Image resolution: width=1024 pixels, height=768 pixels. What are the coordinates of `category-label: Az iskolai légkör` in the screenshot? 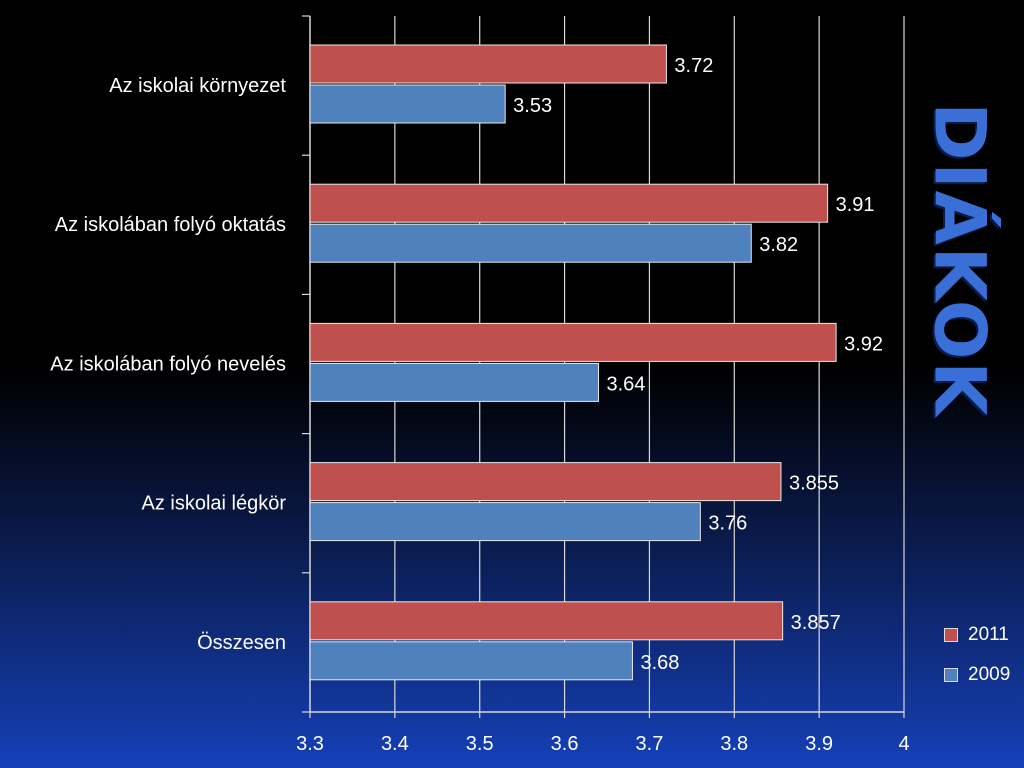 It's located at (213, 504).